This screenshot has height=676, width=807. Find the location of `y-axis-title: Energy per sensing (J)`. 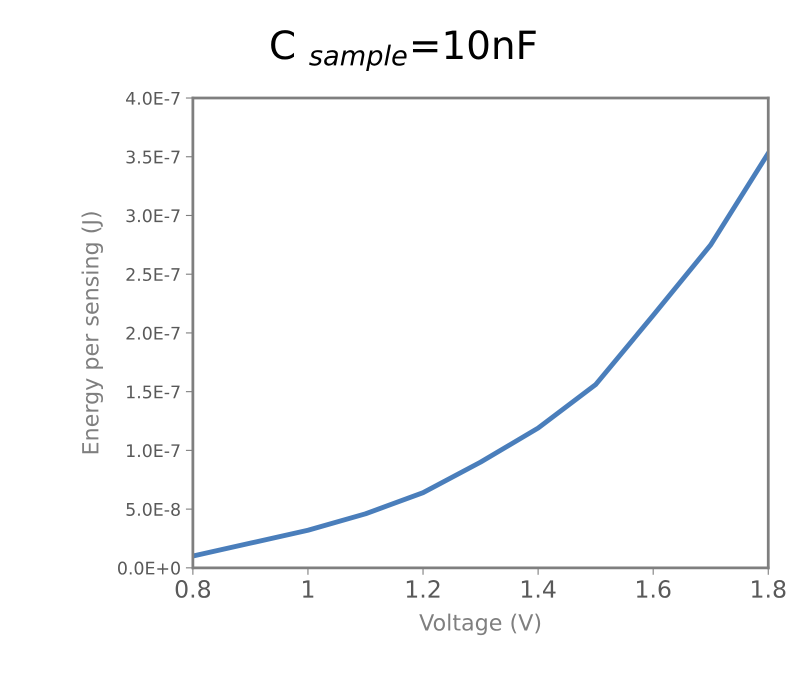

y-axis-title: Energy per sensing (J) is located at coordinates (93, 333).